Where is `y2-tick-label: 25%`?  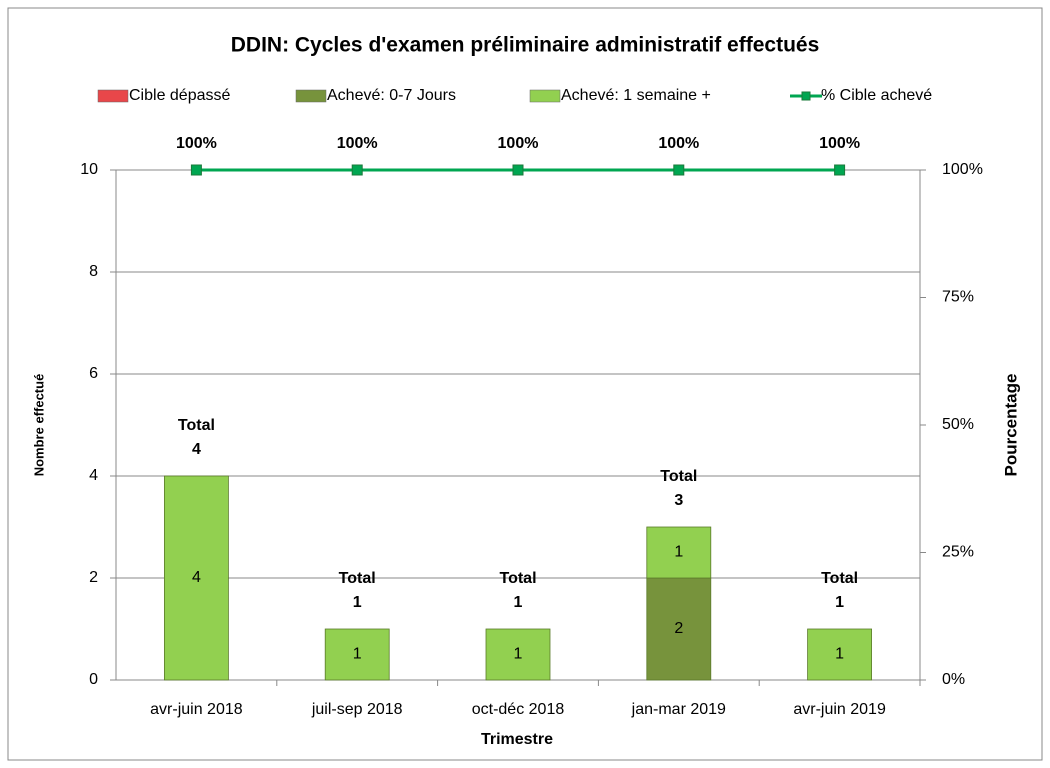 y2-tick-label: 25% is located at coordinates (958, 552).